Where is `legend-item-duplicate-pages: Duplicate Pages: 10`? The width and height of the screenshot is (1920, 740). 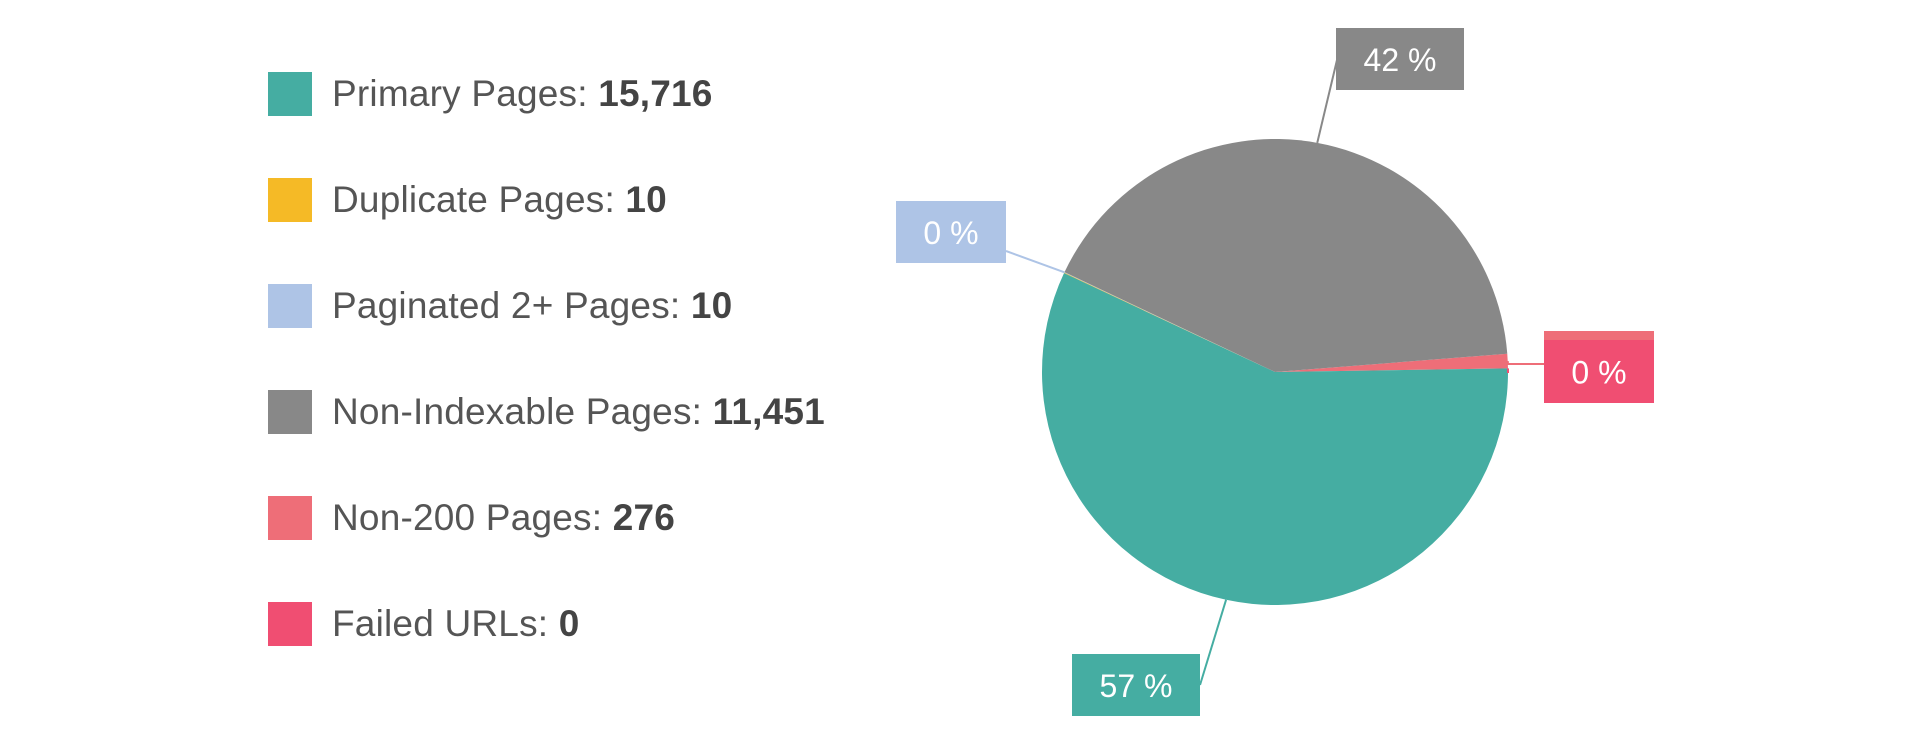 legend-item-duplicate-pages: Duplicate Pages: 10 is located at coordinates (578, 200).